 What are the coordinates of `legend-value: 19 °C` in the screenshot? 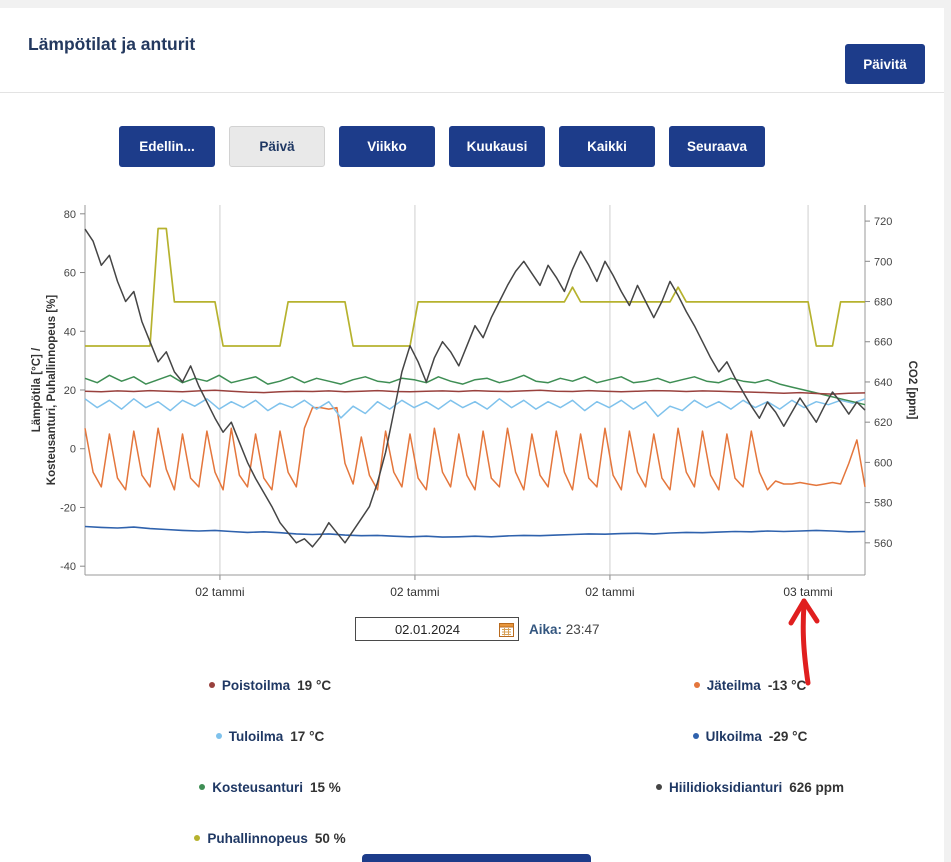 It's located at (314, 685).